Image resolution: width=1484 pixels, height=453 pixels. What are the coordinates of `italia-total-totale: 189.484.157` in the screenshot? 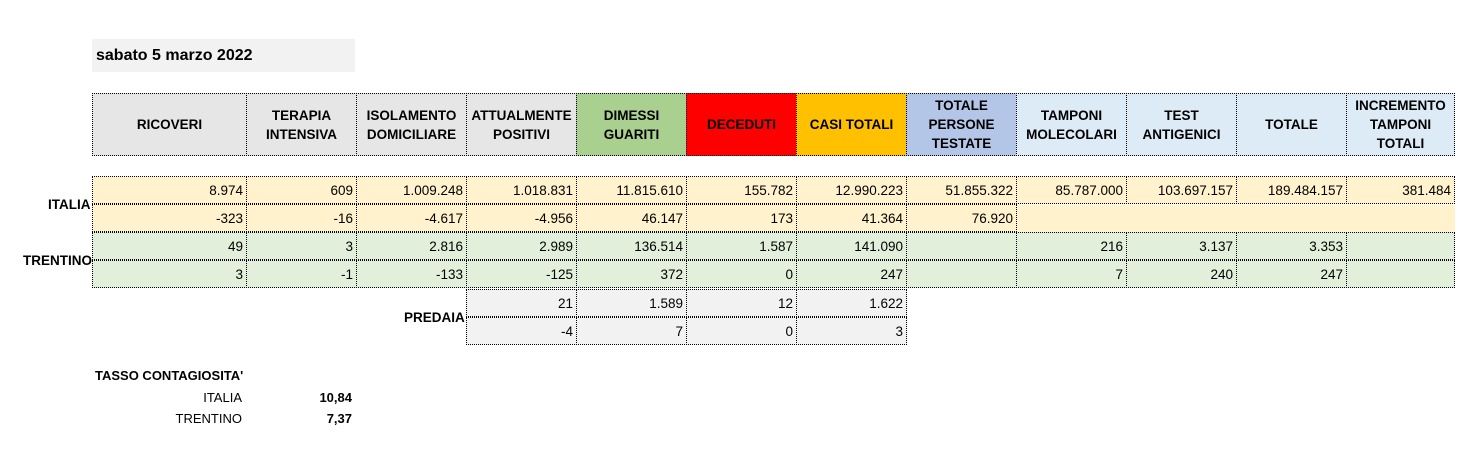 It's located at (1291, 190).